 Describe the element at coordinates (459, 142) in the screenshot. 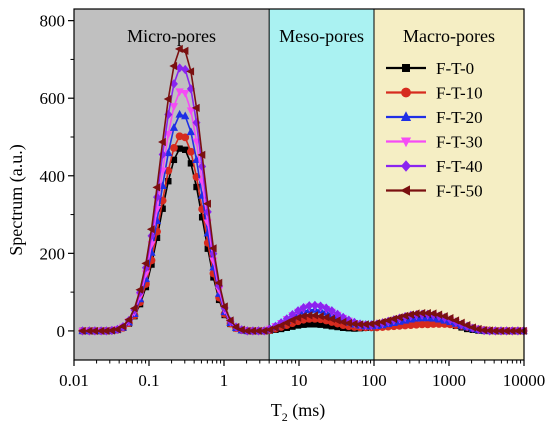

I see `legend-label-F-T-30: F-T-30` at that location.